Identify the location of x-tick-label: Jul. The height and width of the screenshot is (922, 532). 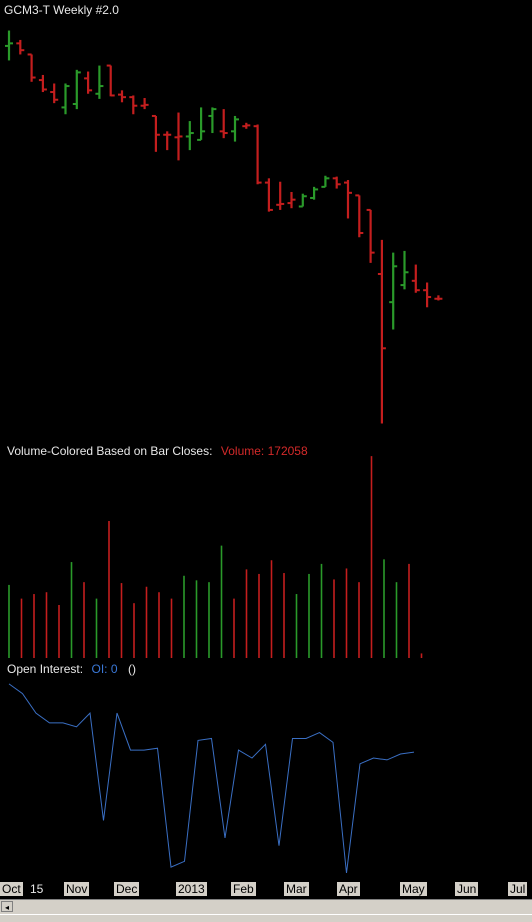
(517, 889).